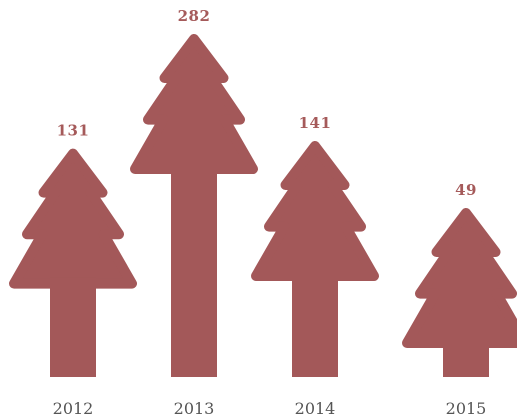  I want to click on tree-trunk-2013, so click(194, 270).